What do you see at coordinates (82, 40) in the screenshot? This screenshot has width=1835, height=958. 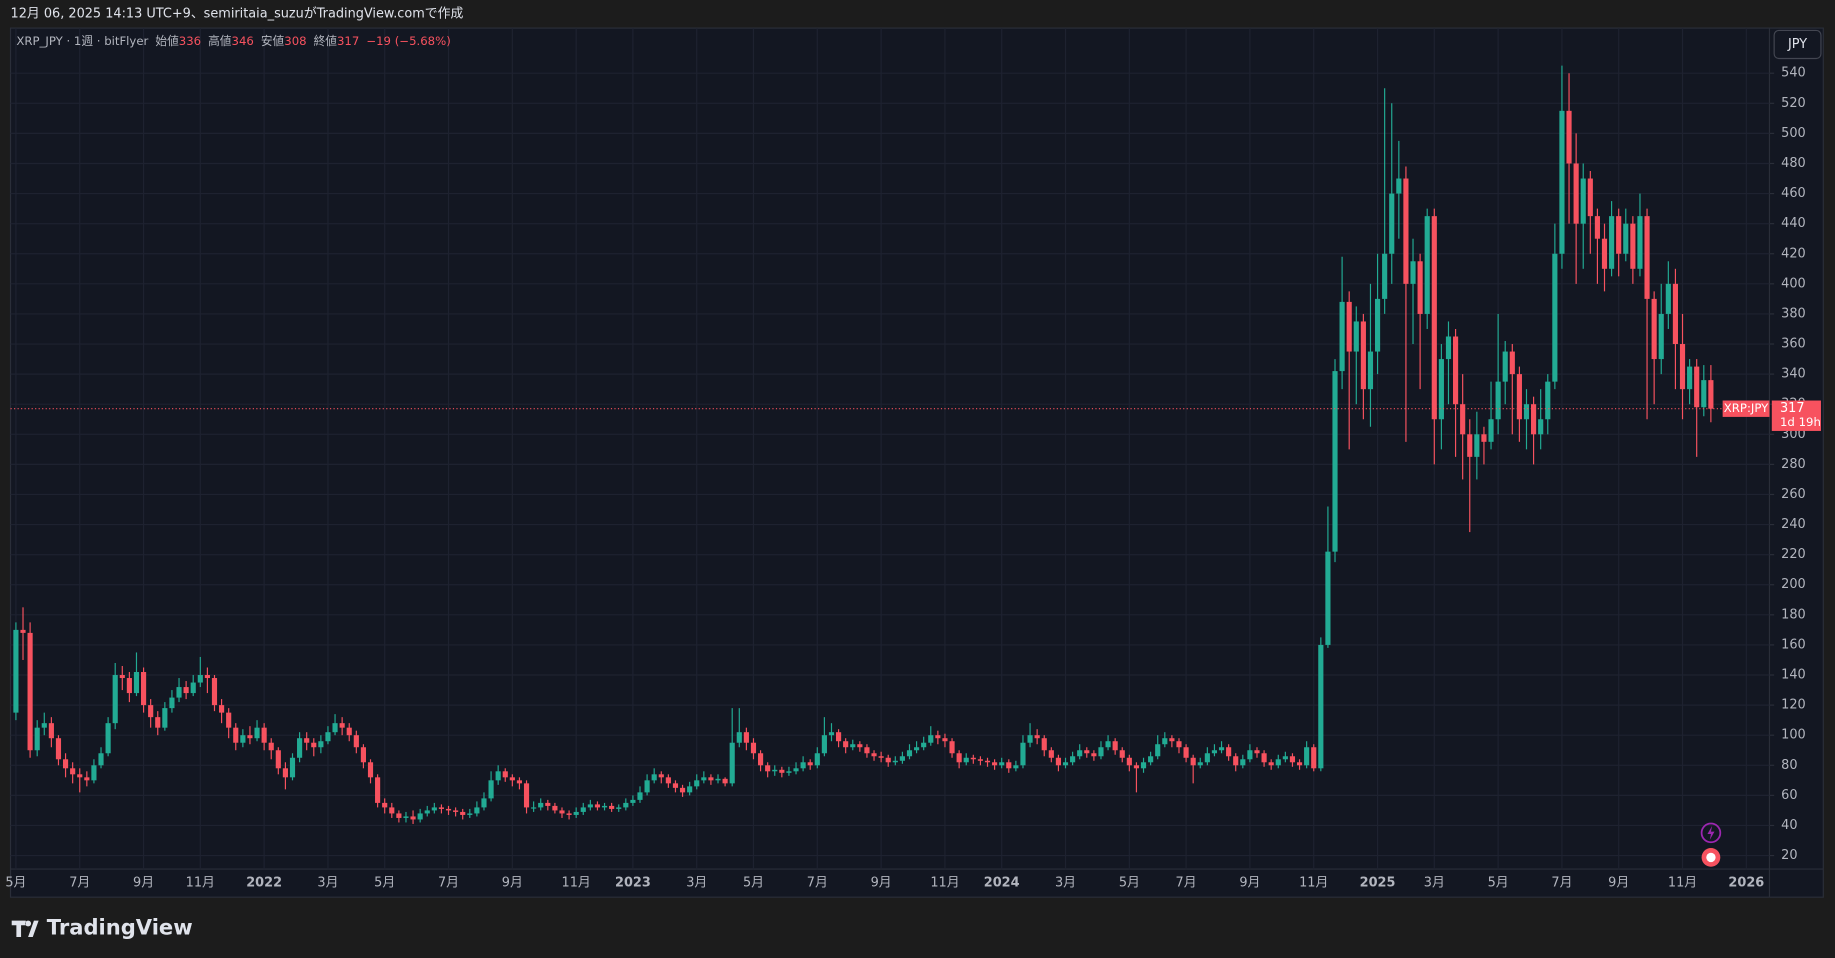 I see `legend-symbol: XRP_JPY · 1週 · bitFlyer` at bounding box center [82, 40].